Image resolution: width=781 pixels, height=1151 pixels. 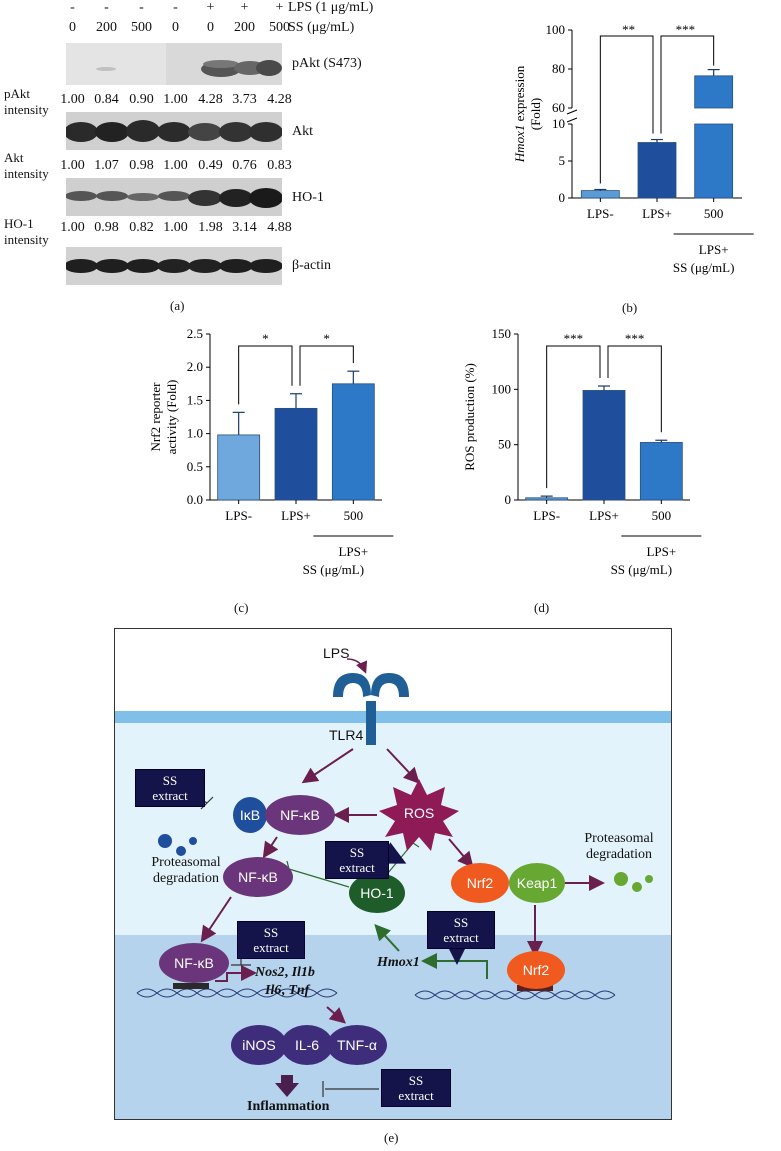 I want to click on ss-extract-box-cytokines: SS extract, so click(x=416, y=1088).